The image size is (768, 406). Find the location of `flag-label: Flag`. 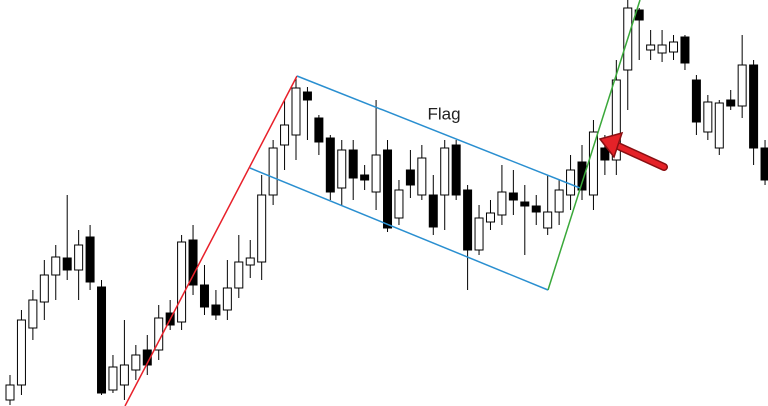

flag-label: Flag is located at coordinates (443, 113).